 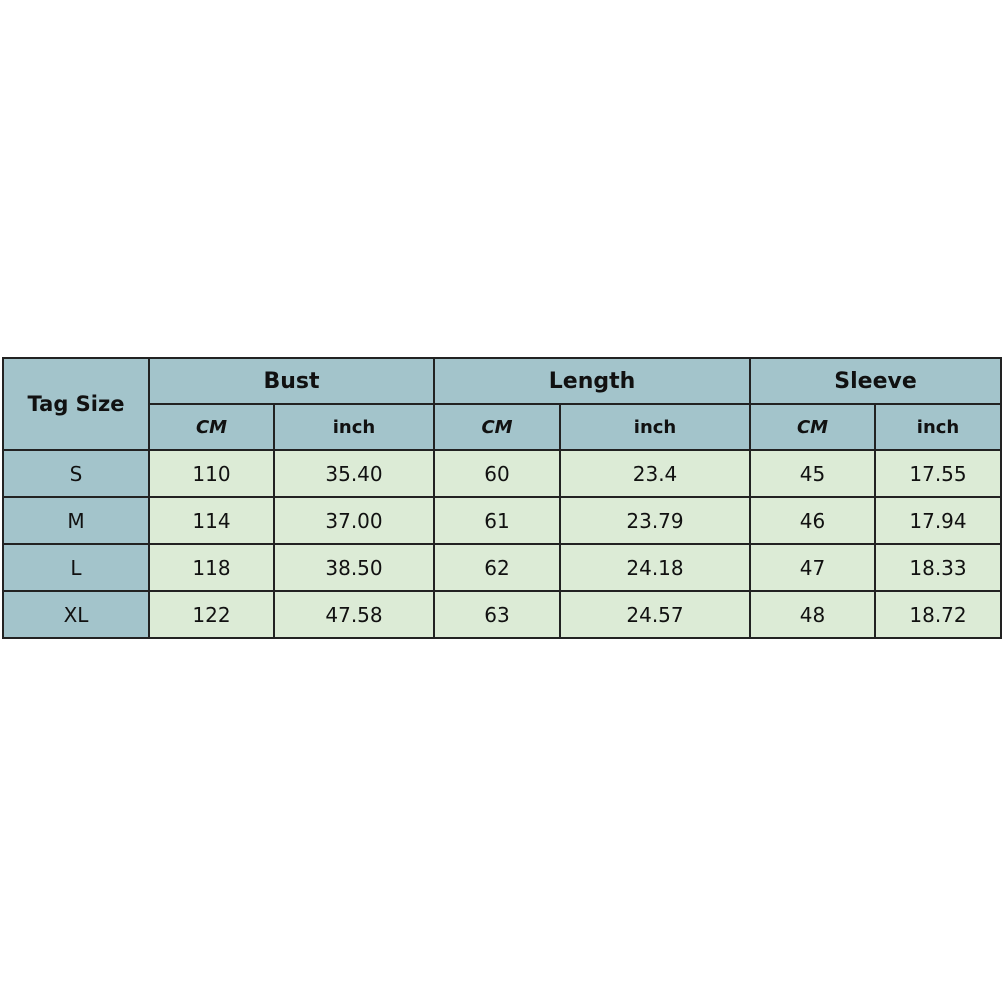 What do you see at coordinates (938, 614) in the screenshot?
I see `value-cell: 18.72` at bounding box center [938, 614].